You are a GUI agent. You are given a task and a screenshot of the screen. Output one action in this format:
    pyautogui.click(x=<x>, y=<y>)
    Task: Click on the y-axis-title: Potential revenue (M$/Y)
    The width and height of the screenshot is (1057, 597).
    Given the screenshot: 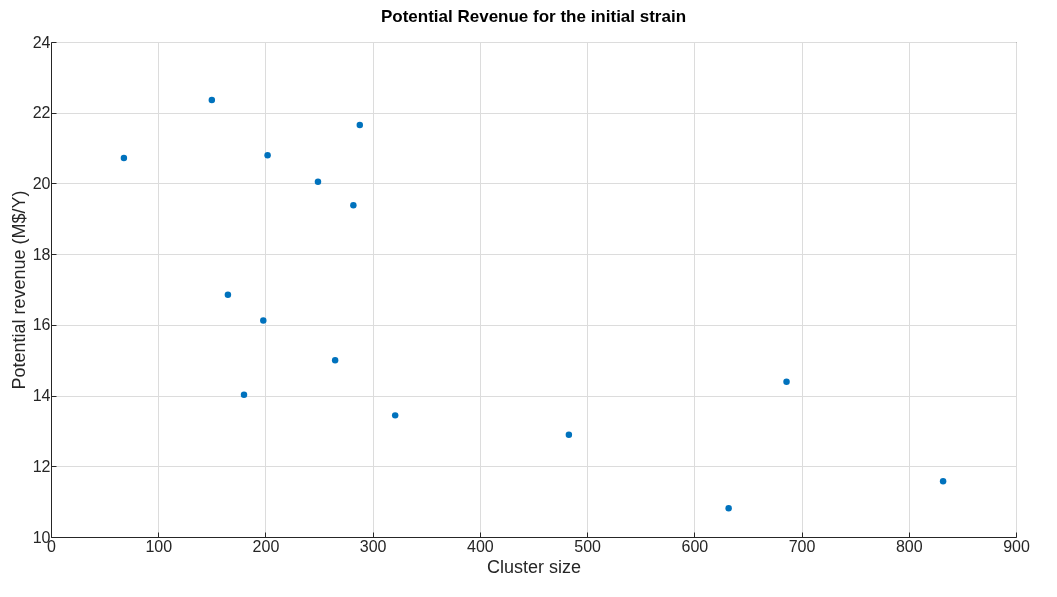 What is the action you would take?
    pyautogui.click(x=18, y=290)
    